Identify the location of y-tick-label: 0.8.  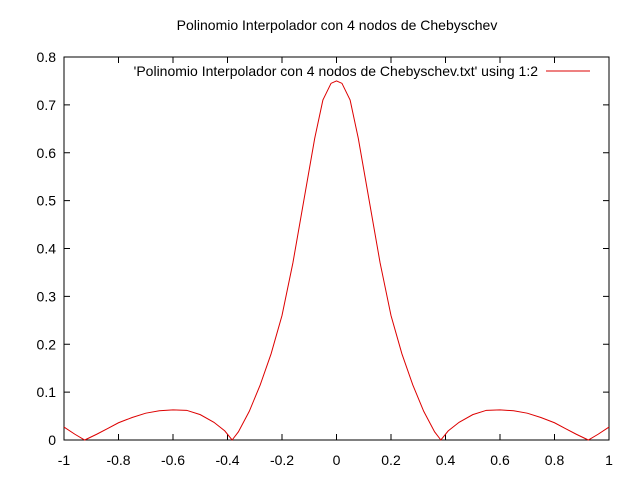
(47, 57).